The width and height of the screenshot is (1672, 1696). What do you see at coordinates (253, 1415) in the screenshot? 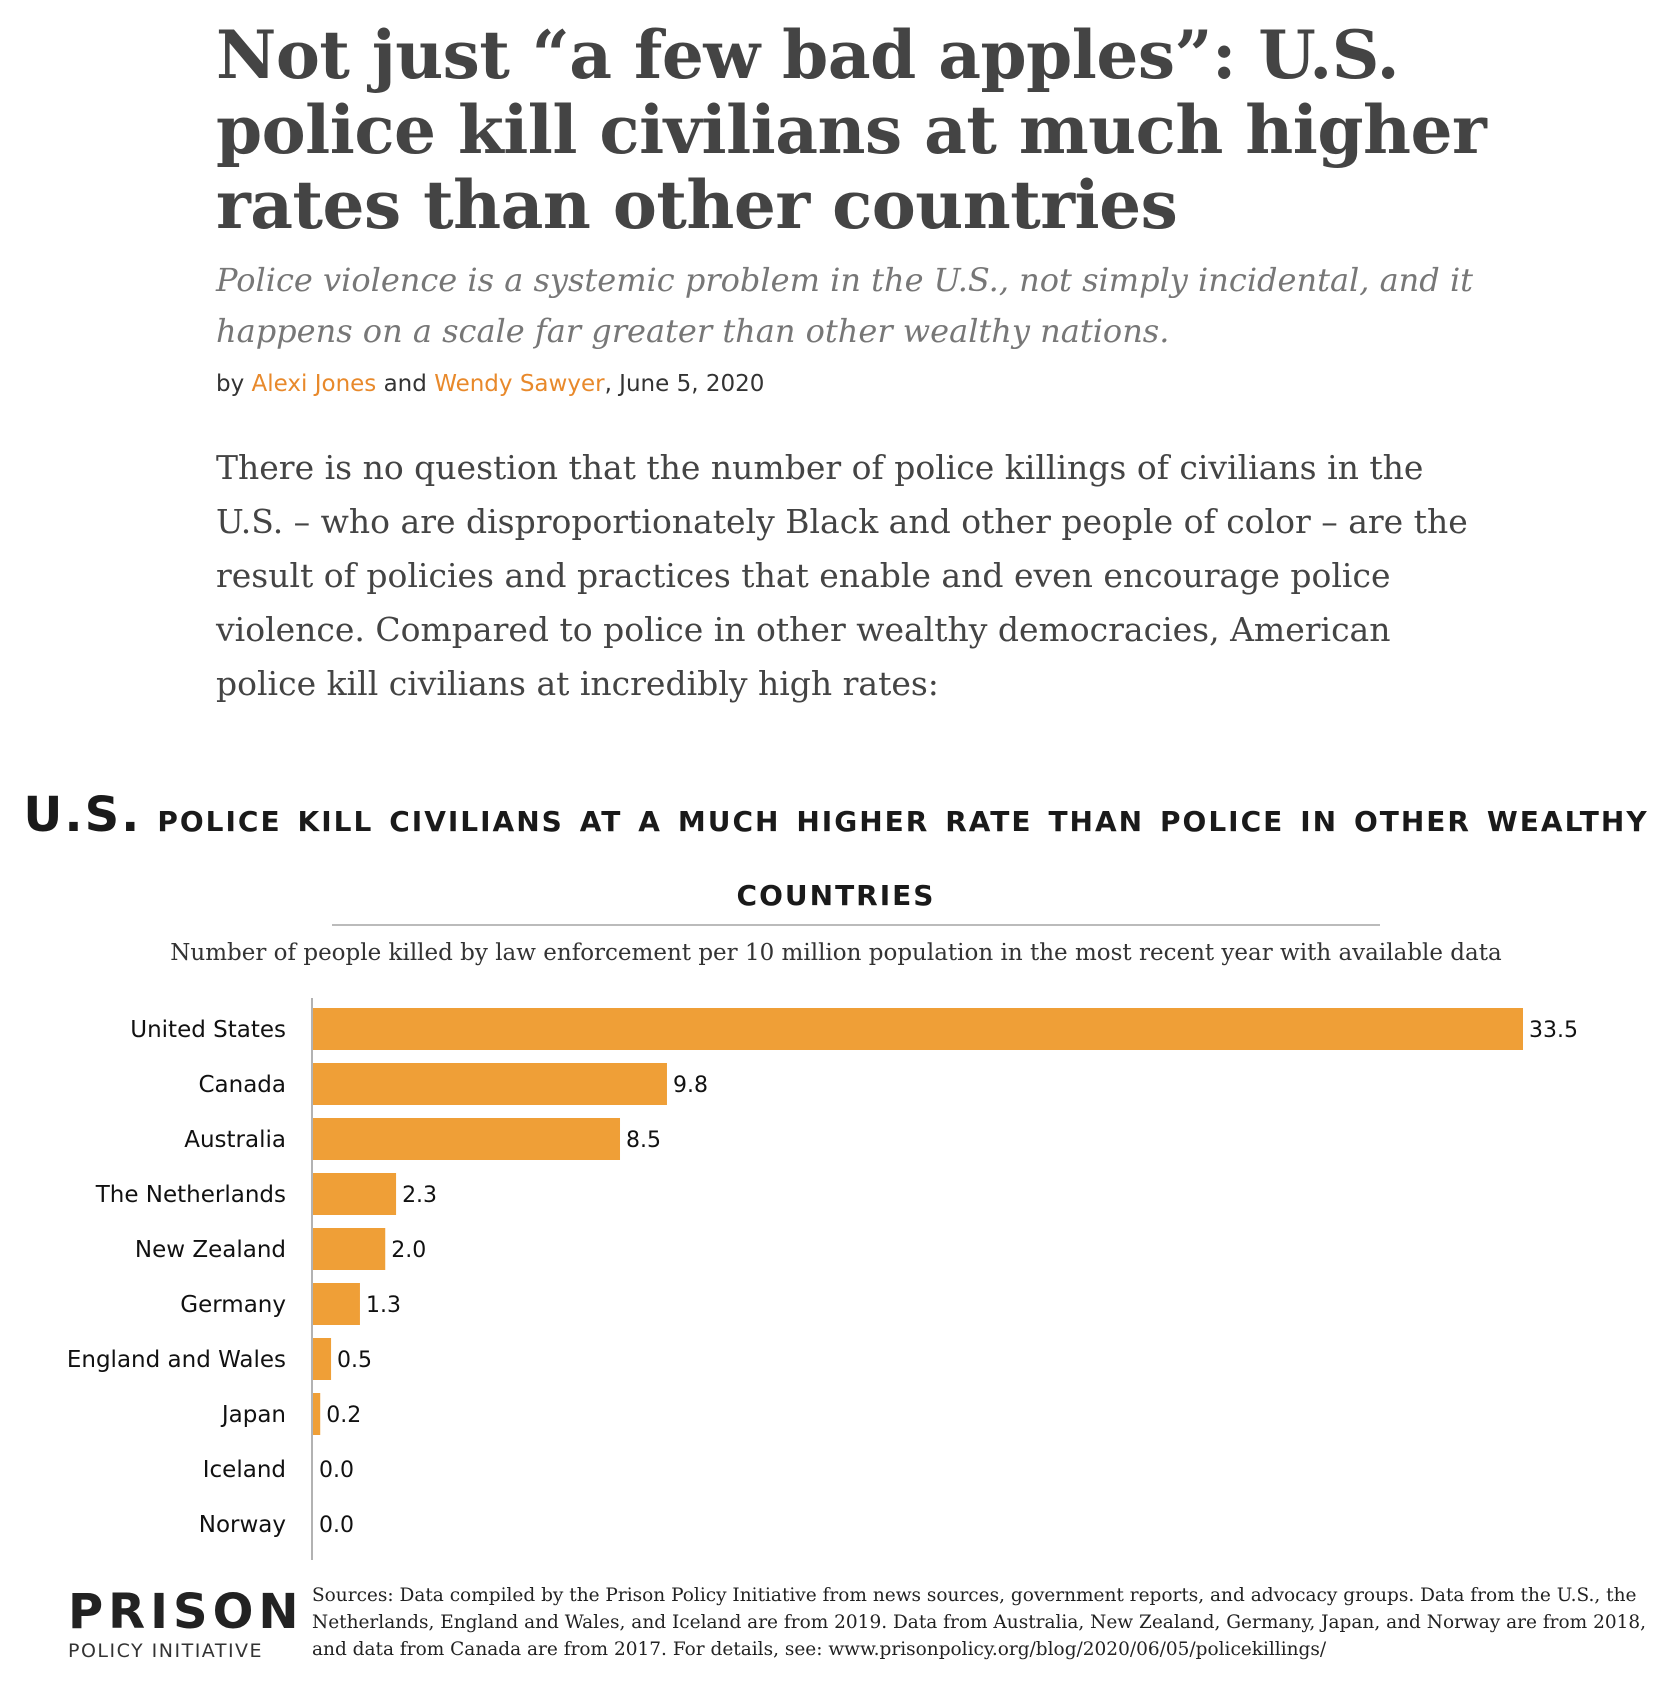
I see `category-label-japan: Japan` at bounding box center [253, 1415].